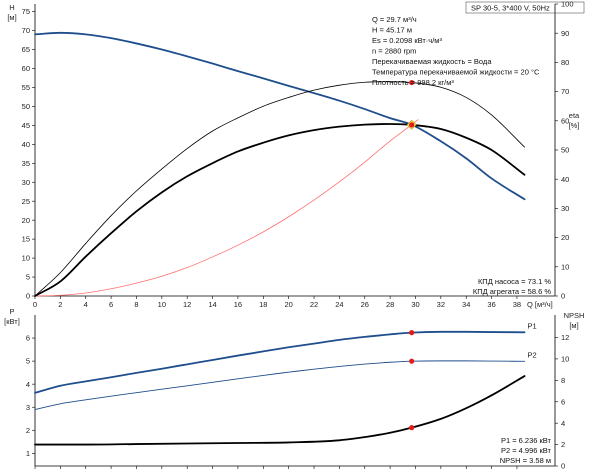 This screenshot has height=474, width=600. Describe the element at coordinates (565, 179) in the screenshot. I see `y-right-tick-label: 40` at that location.